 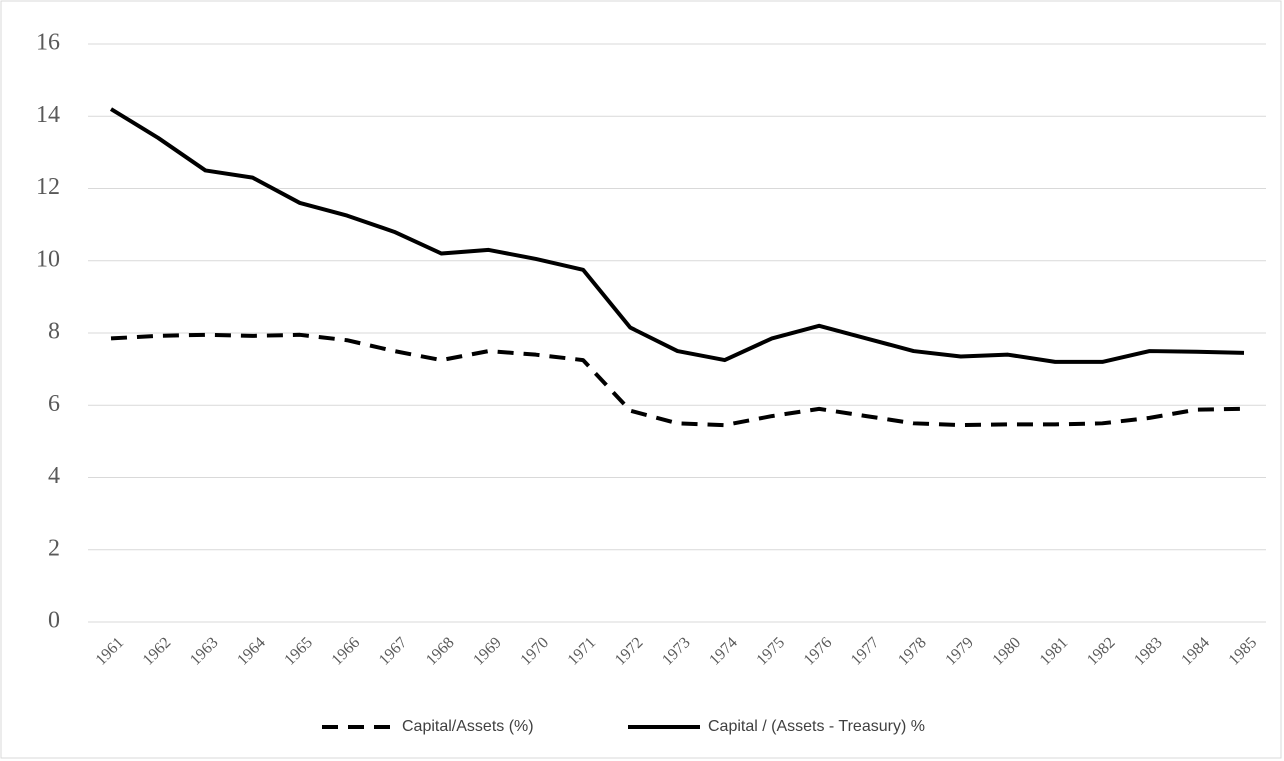 I want to click on y-tick-label: 2, so click(x=54, y=548).